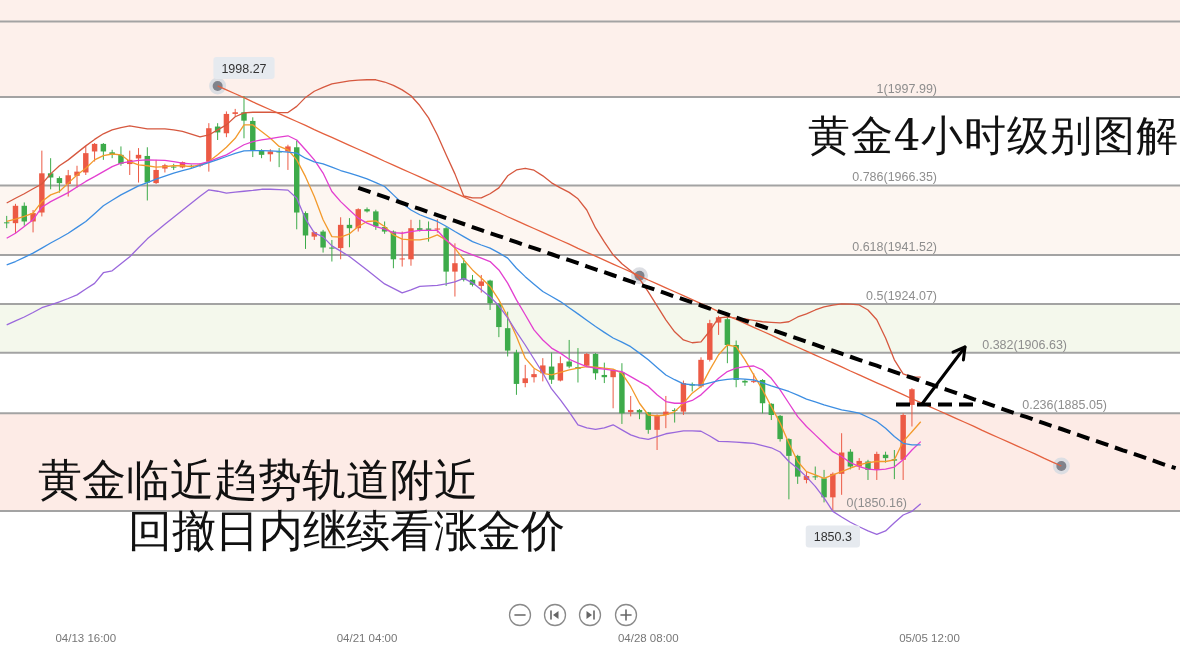 This screenshot has height=645, width=1180. Describe the element at coordinates (906, 88) in the screenshot. I see `ref-line-label: 1(1997.99)` at that location.